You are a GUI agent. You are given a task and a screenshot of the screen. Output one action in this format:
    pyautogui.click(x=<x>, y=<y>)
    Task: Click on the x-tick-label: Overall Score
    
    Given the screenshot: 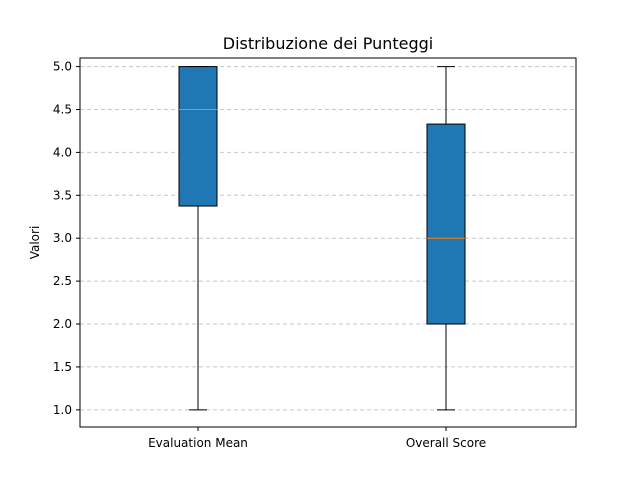 What is the action you would take?
    pyautogui.click(x=446, y=443)
    